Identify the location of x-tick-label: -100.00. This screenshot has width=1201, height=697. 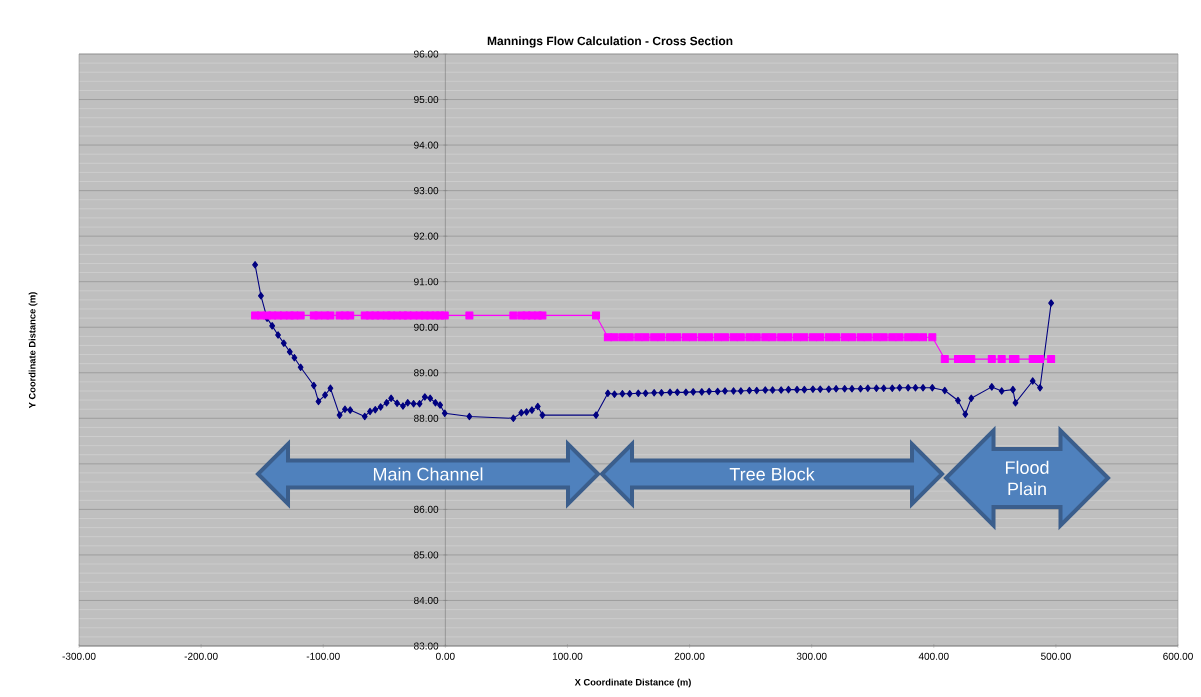
(323, 656).